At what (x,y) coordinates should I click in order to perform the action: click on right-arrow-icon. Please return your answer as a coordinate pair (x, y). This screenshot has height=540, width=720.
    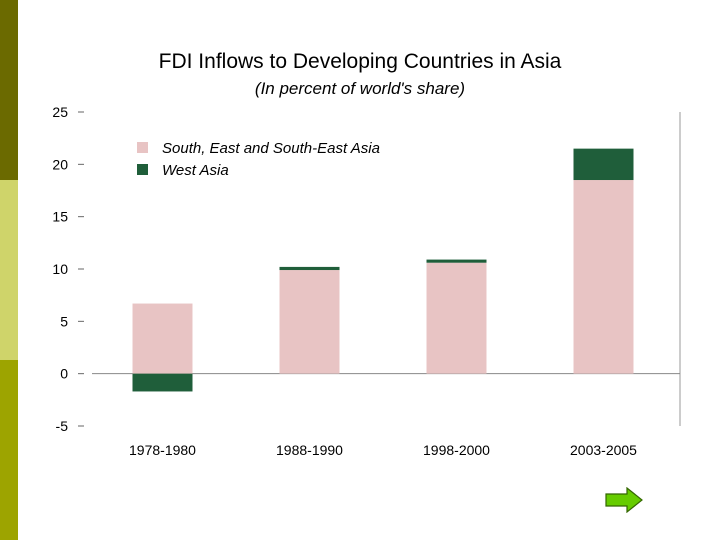
    Looking at the image, I should click on (624, 500).